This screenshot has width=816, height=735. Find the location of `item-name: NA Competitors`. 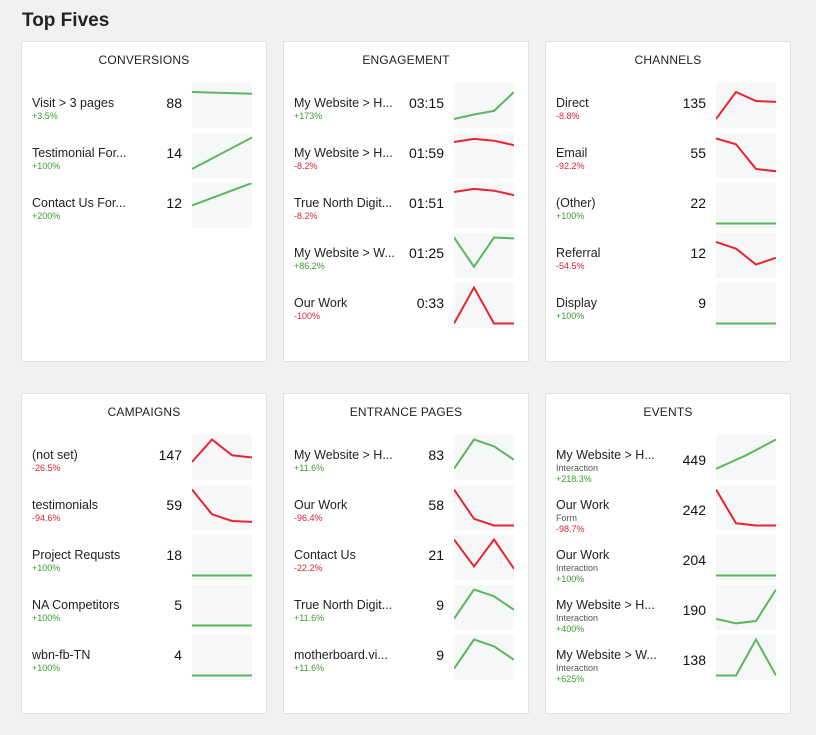

item-name: NA Competitors is located at coordinates (76, 605).